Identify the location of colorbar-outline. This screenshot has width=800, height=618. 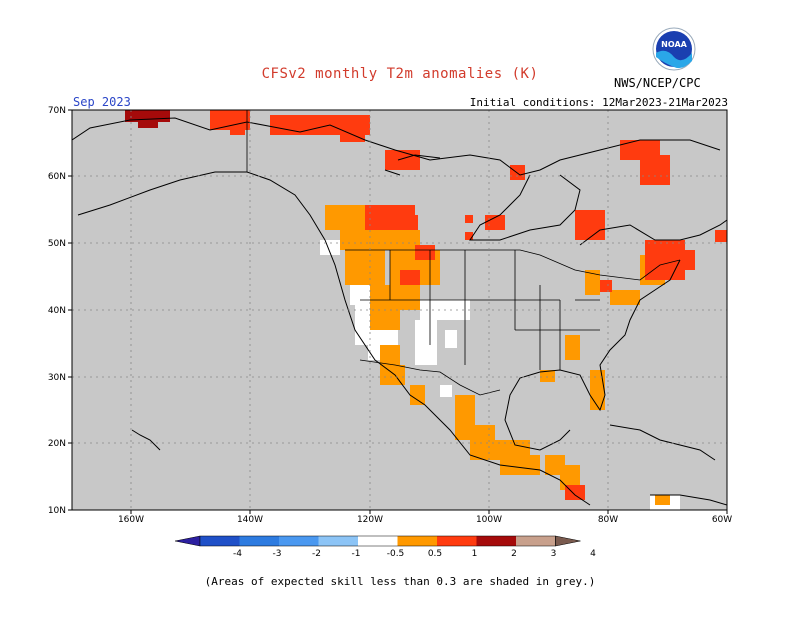
(377, 541).